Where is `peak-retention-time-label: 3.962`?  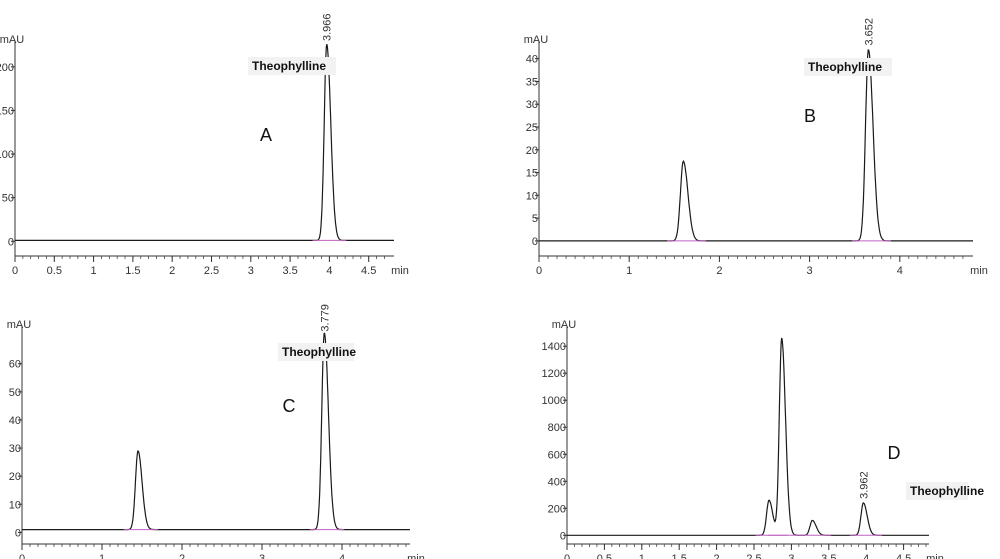 peak-retention-time-label: 3.962 is located at coordinates (864, 485).